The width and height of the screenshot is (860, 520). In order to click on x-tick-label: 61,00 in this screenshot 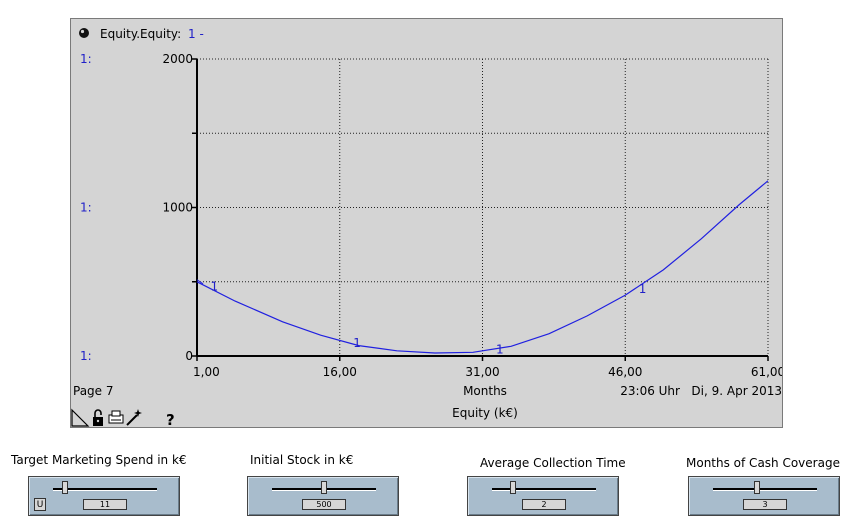, I will do `click(766, 372)`.